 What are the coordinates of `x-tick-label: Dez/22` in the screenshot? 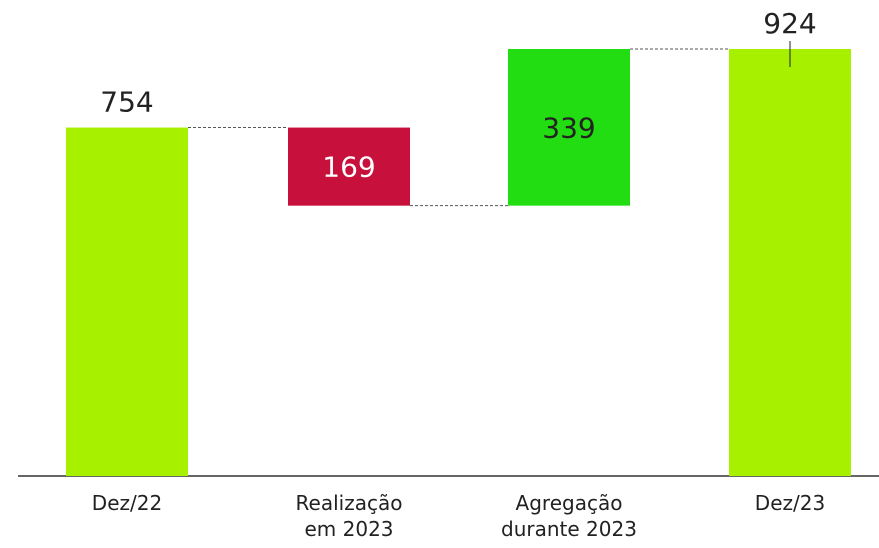 It's located at (127, 503).